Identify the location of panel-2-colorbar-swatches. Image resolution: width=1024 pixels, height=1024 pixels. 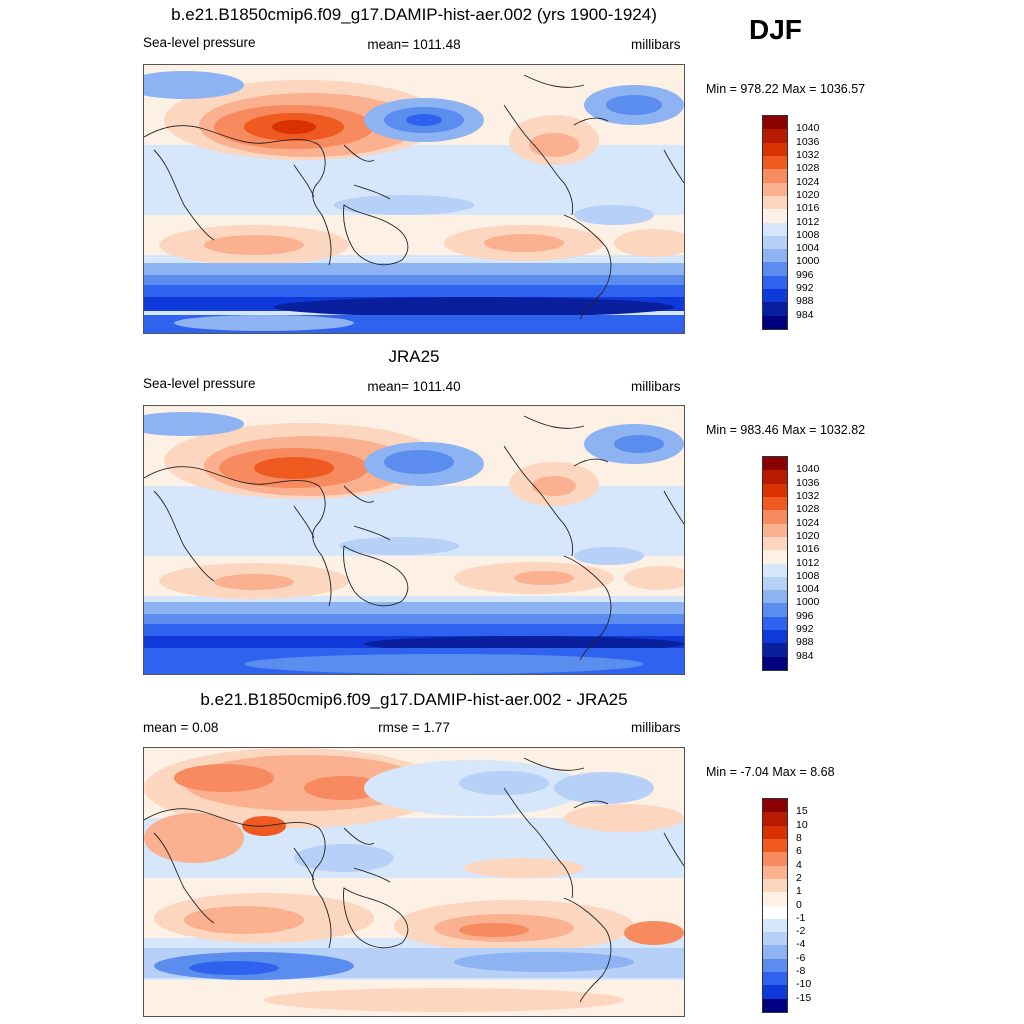
(775, 563).